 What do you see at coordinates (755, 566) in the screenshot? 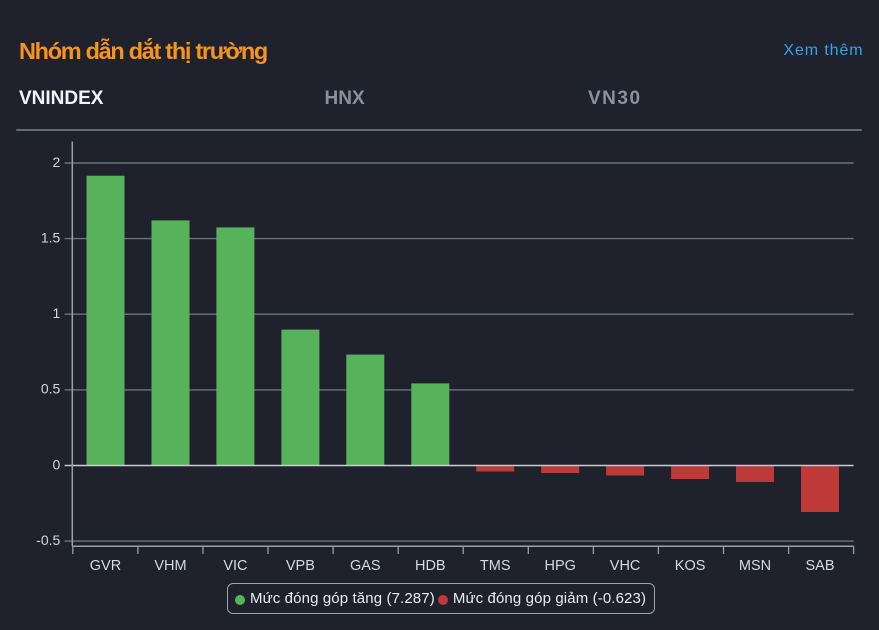
I see `svg-text: MSN` at bounding box center [755, 566].